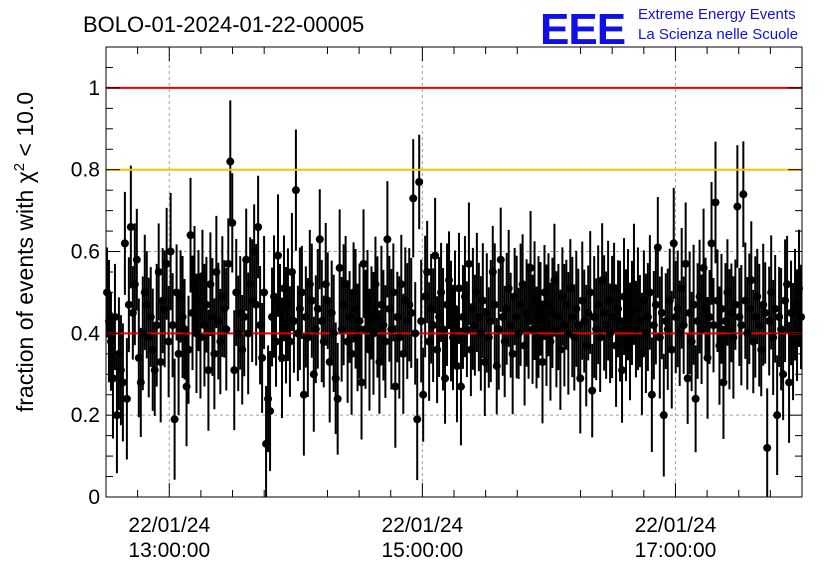  I want to click on logo-line2: La Scienza nelle Scuole, so click(718, 34).